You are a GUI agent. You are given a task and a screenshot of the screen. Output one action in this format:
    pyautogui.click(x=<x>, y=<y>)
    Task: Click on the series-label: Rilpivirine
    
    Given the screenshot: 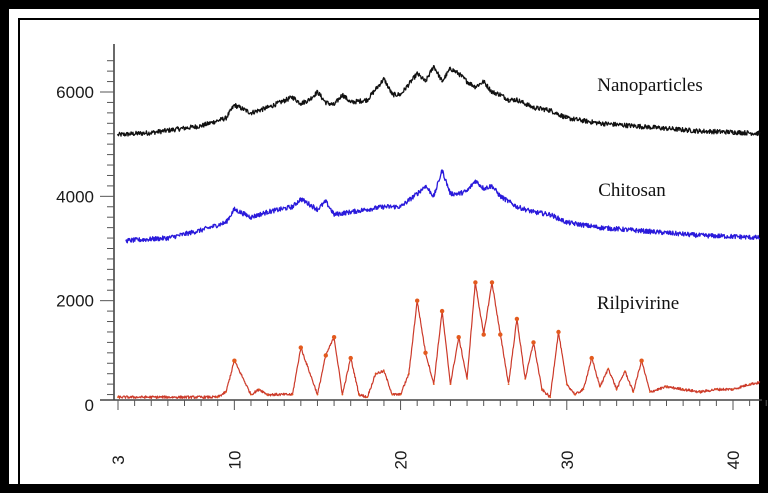 What is the action you would take?
    pyautogui.click(x=638, y=303)
    